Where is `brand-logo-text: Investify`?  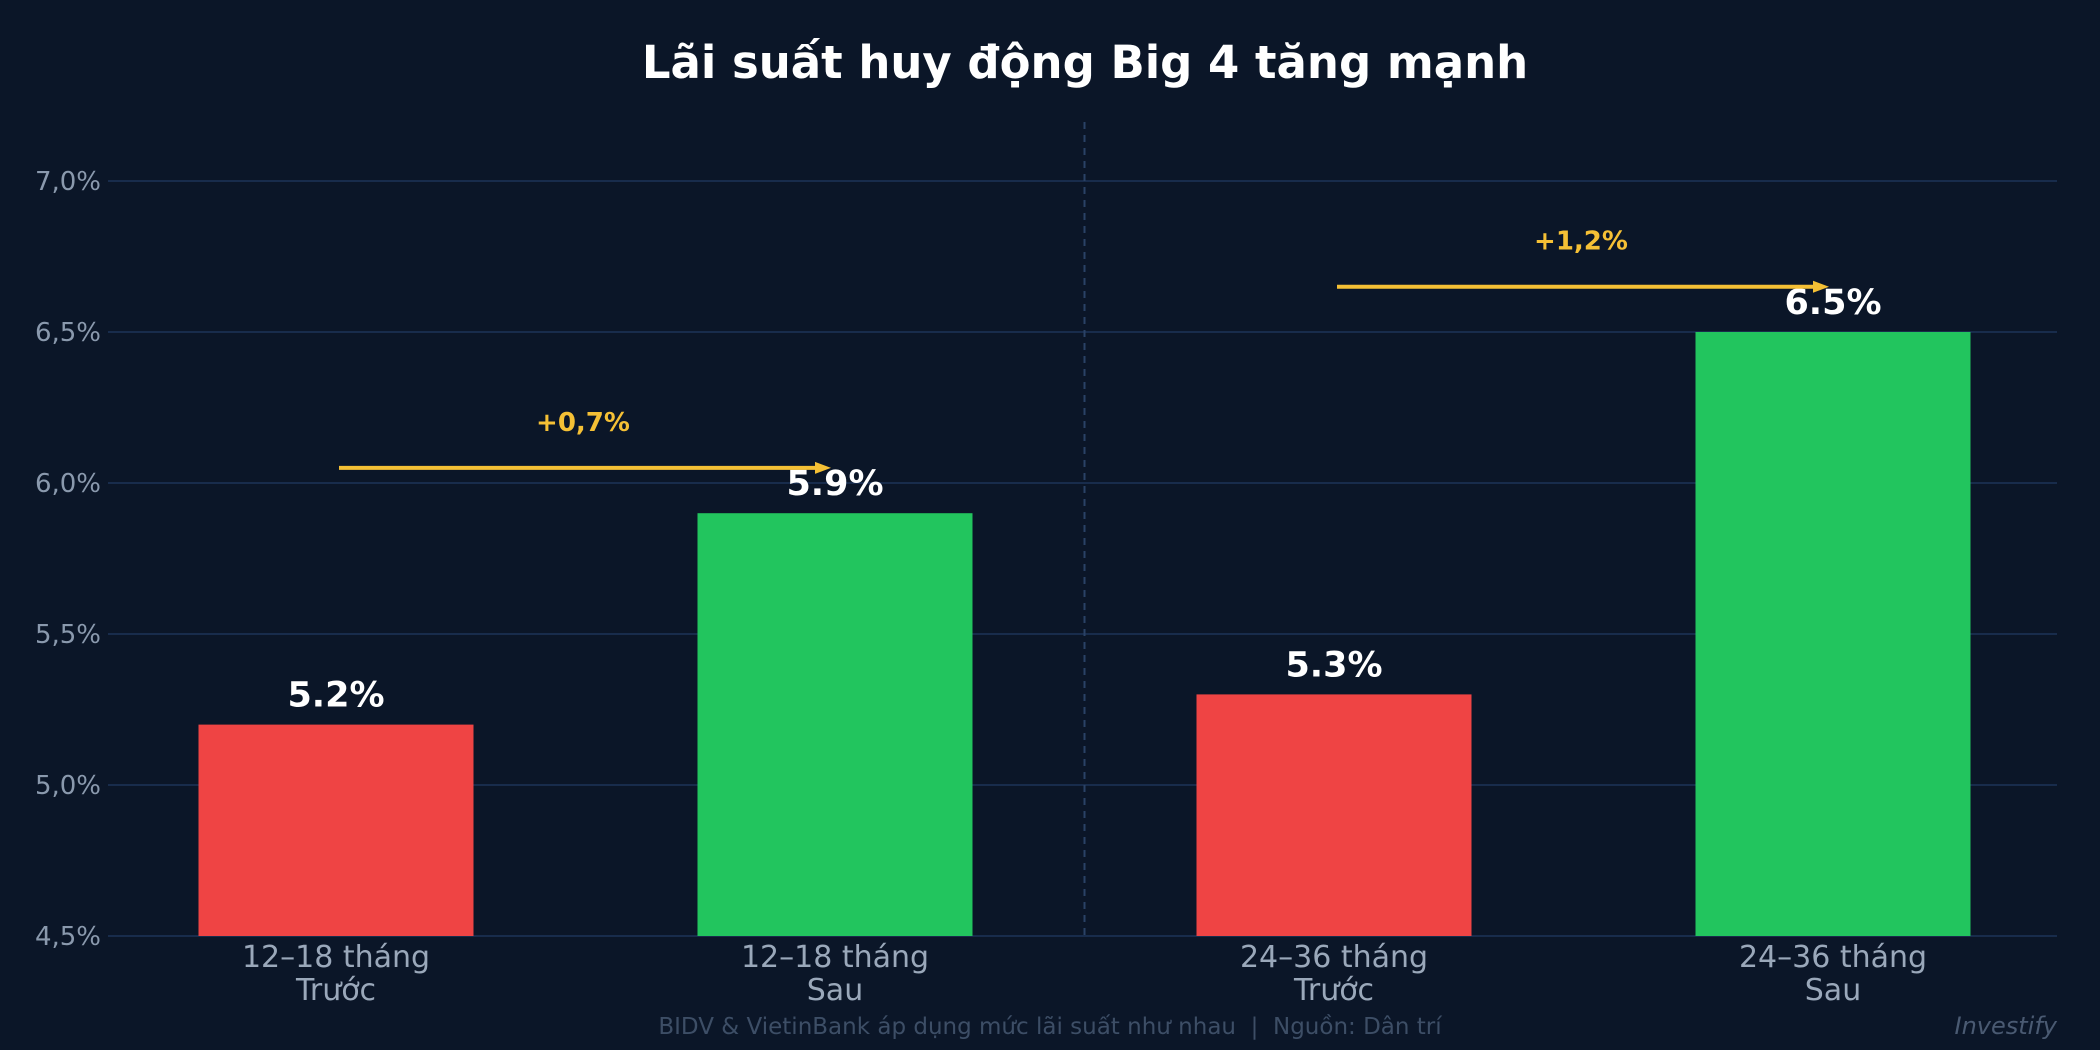 brand-logo-text: Investify is located at coordinates (2006, 1026).